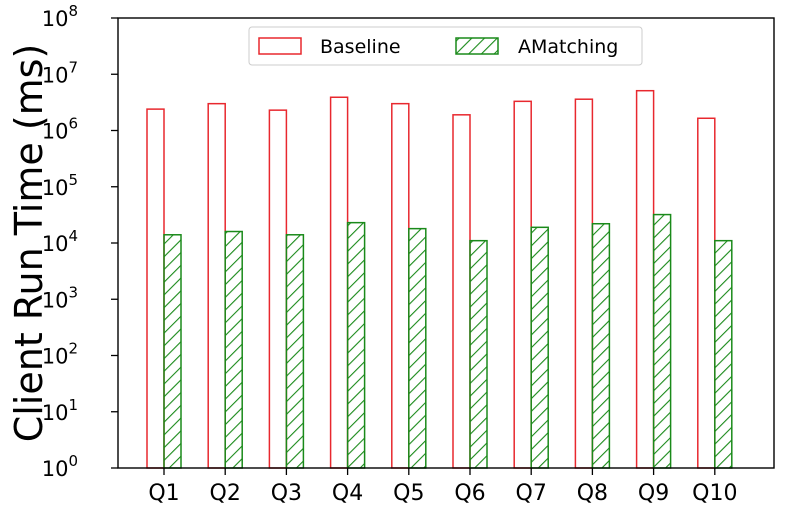 The height and width of the screenshot is (518, 790). Describe the element at coordinates (60, 185) in the screenshot. I see `y-tick-label: 10⁵` at that location.